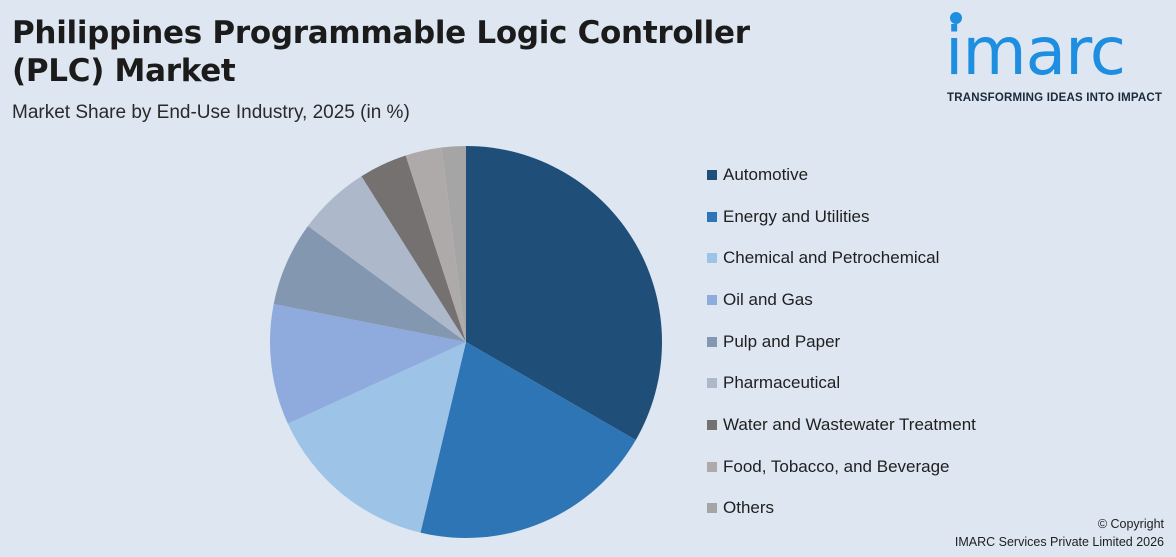  What do you see at coordinates (1055, 98) in the screenshot?
I see `logo-tagline: TRANSFORMING IDEAS INTO IMPACT` at bounding box center [1055, 98].